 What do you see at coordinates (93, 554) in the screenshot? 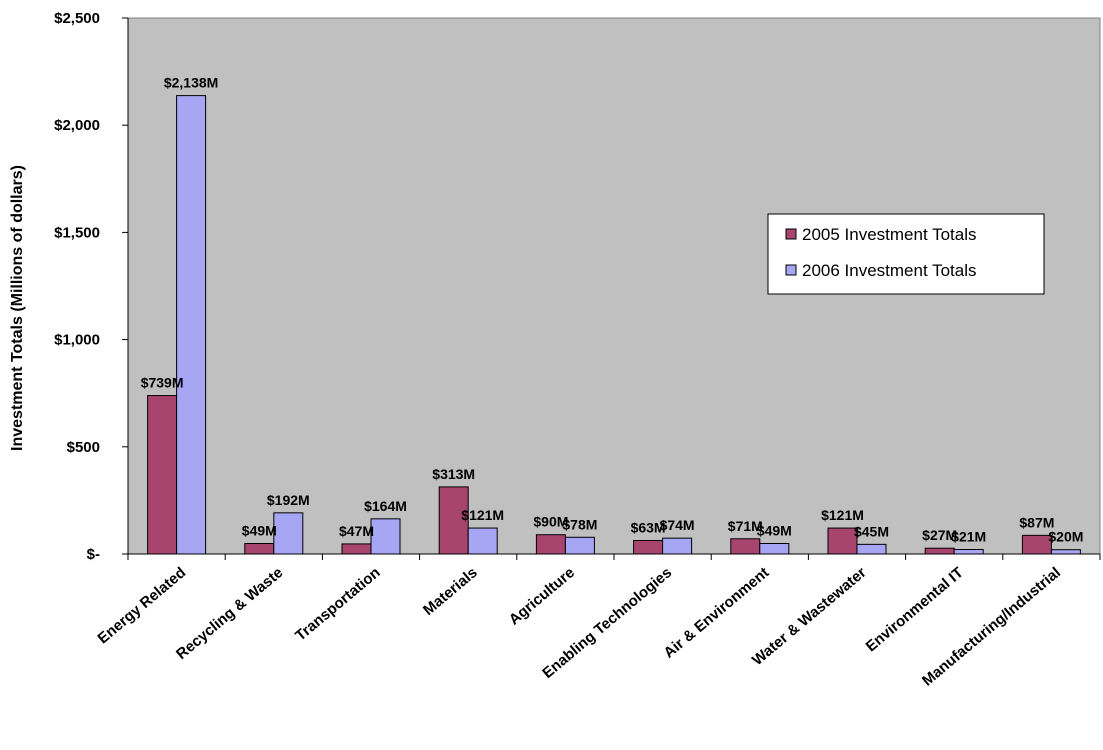
I see `y-tick-label: $-` at bounding box center [93, 554].